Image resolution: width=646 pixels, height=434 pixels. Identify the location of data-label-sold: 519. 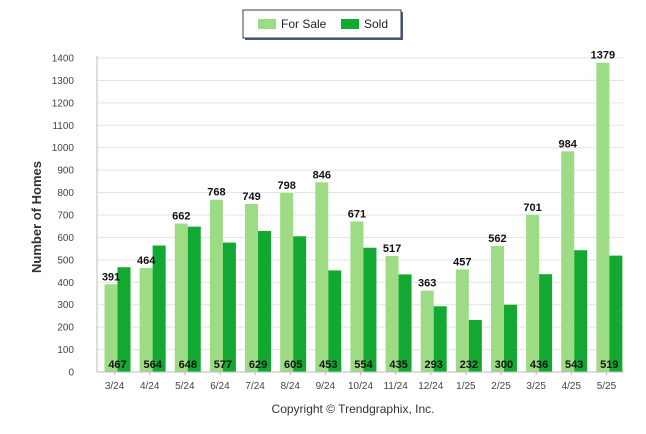
(609, 365).